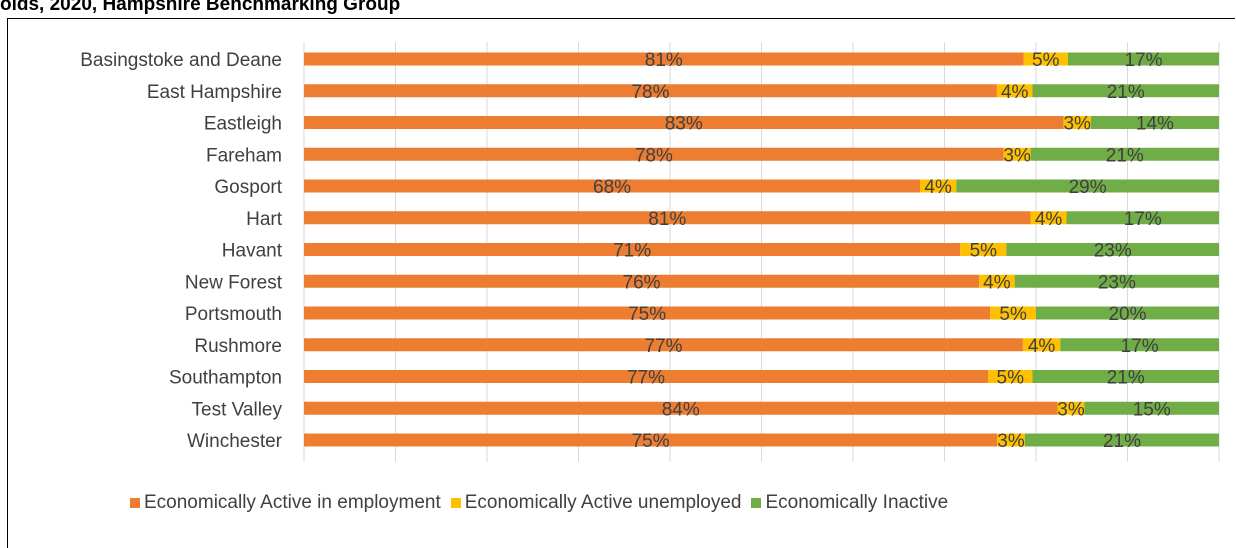  I want to click on data-label: 76%, so click(642, 282).